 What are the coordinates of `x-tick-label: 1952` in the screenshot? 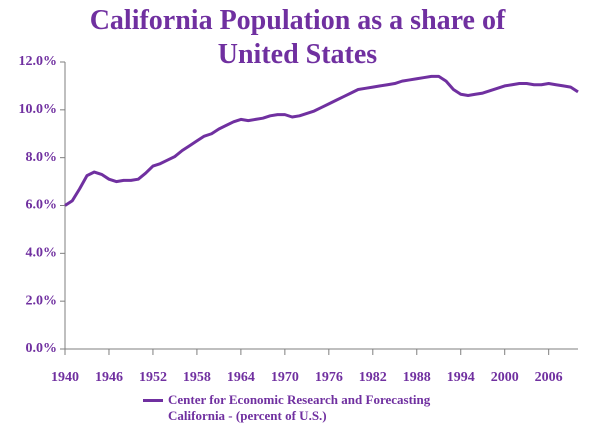 It's located at (153, 377).